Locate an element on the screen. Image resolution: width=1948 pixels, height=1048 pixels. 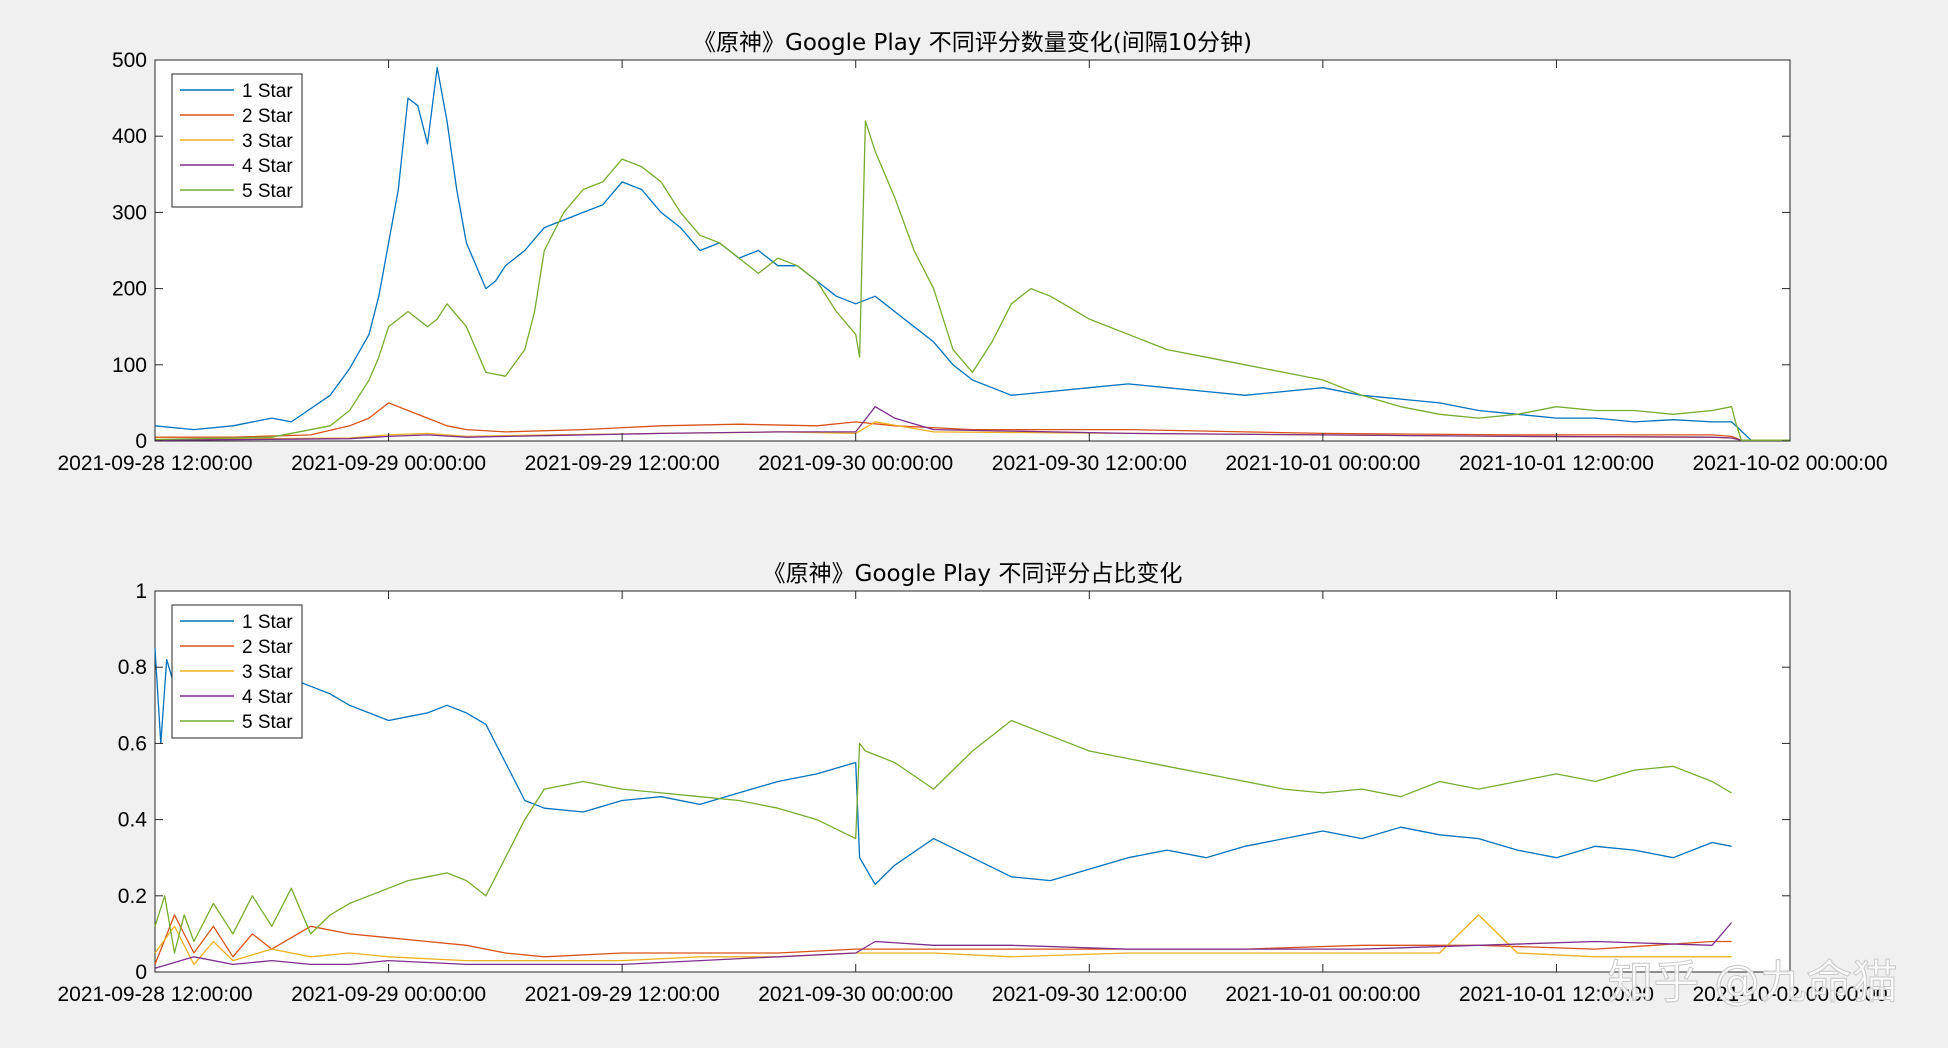
count-chart-title: 《原神》Google Play 不同评分数量变化(间隔10分钟) is located at coordinates (972, 43).